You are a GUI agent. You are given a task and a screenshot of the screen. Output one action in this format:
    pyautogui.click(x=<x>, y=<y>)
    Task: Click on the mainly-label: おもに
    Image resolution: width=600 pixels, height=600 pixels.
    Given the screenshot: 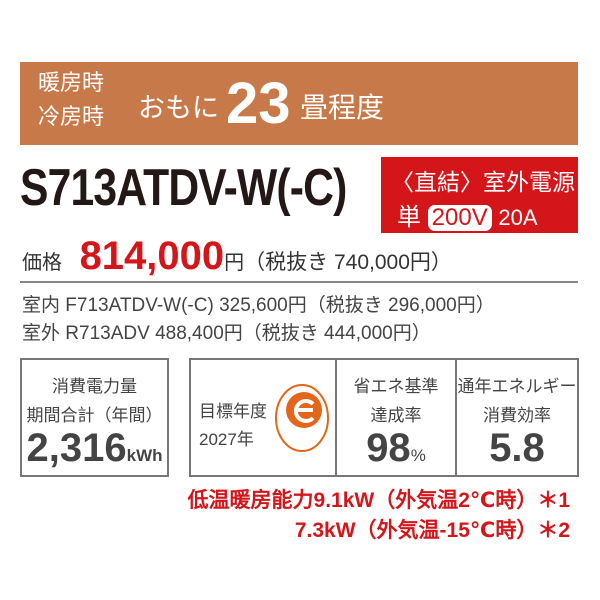 What is the action you would take?
    pyautogui.click(x=178, y=108)
    